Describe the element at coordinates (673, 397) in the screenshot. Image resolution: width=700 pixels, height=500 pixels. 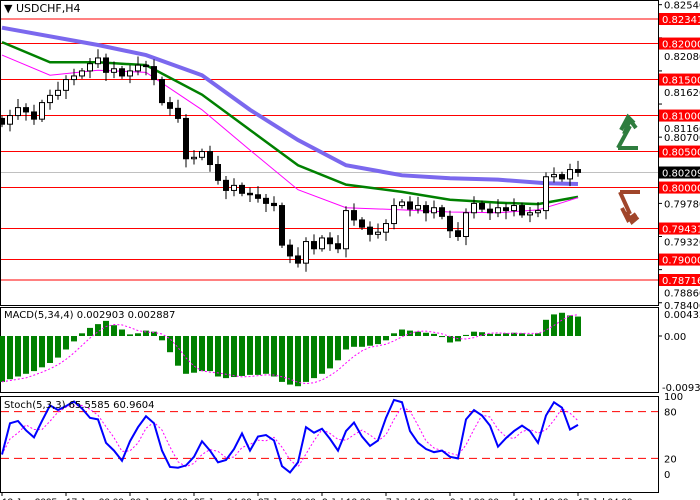
I see `stoch-tick-label: 100` at that location.